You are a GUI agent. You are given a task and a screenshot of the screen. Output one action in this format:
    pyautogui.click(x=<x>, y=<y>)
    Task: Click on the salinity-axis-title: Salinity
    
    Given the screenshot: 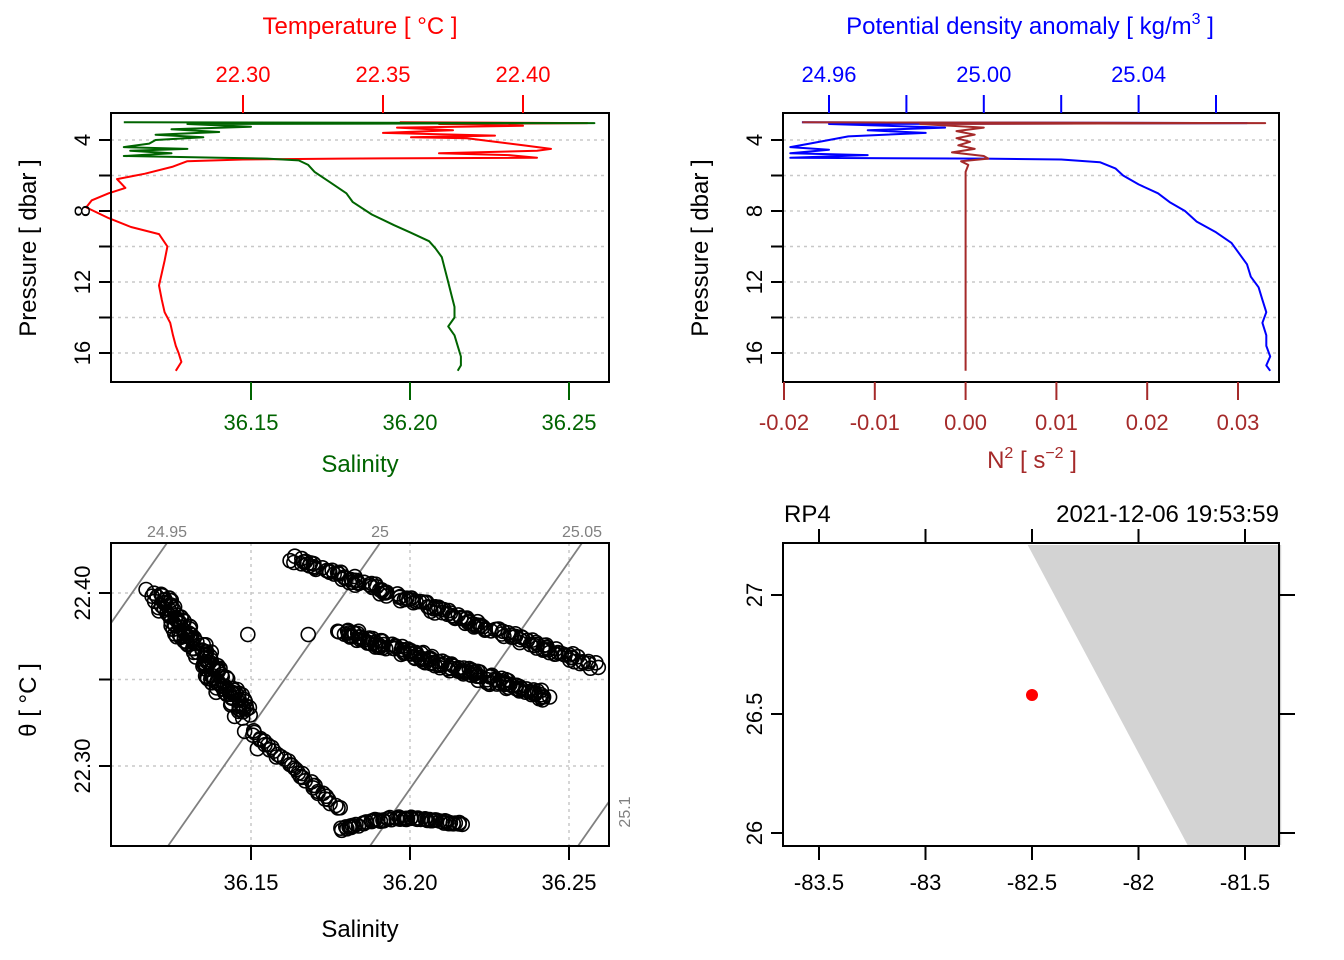 What is the action you would take?
    pyautogui.click(x=359, y=464)
    